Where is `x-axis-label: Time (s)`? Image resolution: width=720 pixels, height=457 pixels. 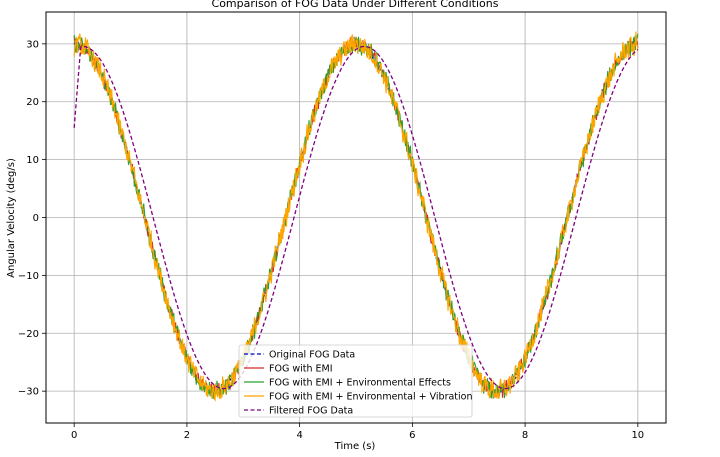
x-axis-label: Time (s) is located at coordinates (355, 446).